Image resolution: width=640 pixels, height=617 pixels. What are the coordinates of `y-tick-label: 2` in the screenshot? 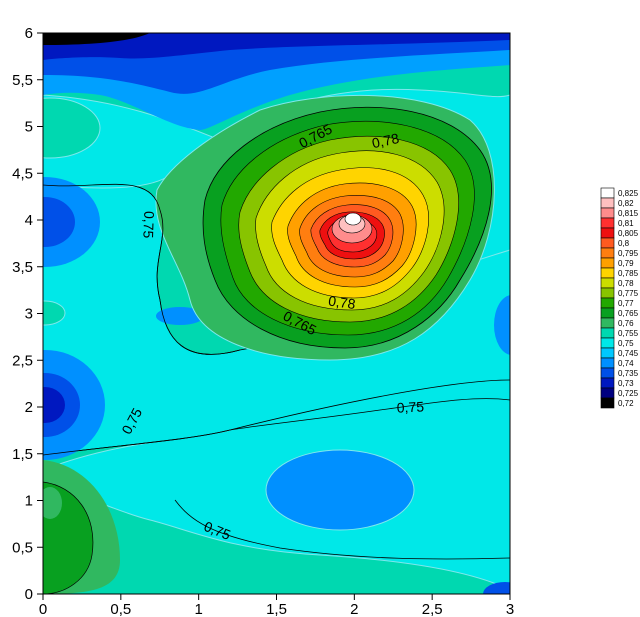 It's located at (29, 407).